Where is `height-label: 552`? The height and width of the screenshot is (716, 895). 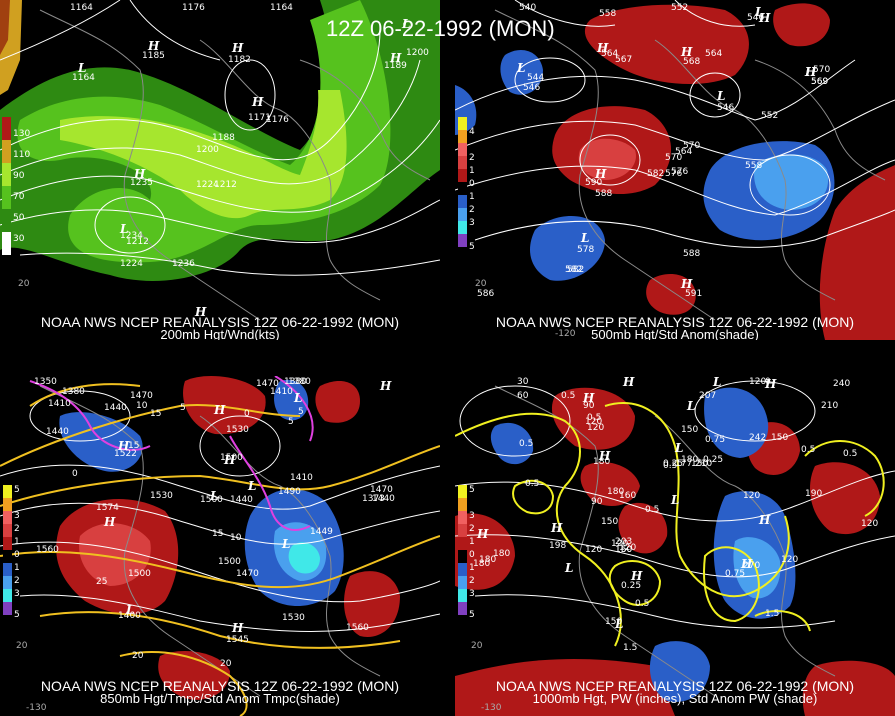 height-label: 552 is located at coordinates (769, 116).